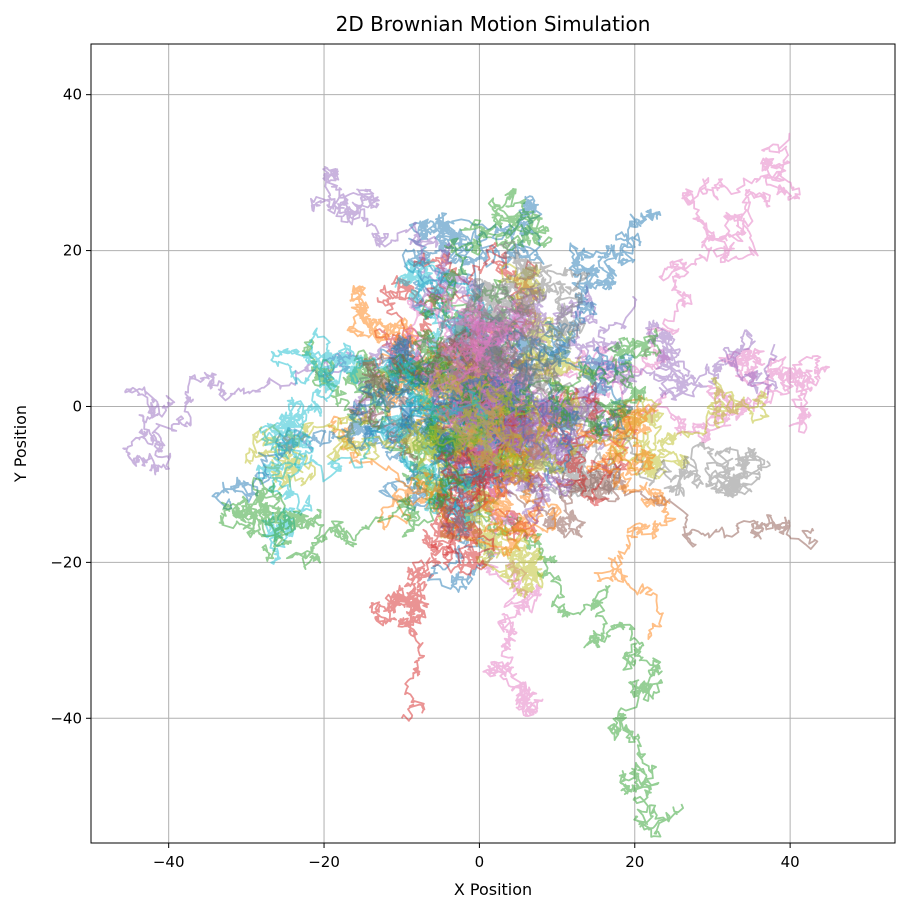 The height and width of the screenshot is (912, 922). I want to click on series-line-walk-purple-right, so click(628, 401).